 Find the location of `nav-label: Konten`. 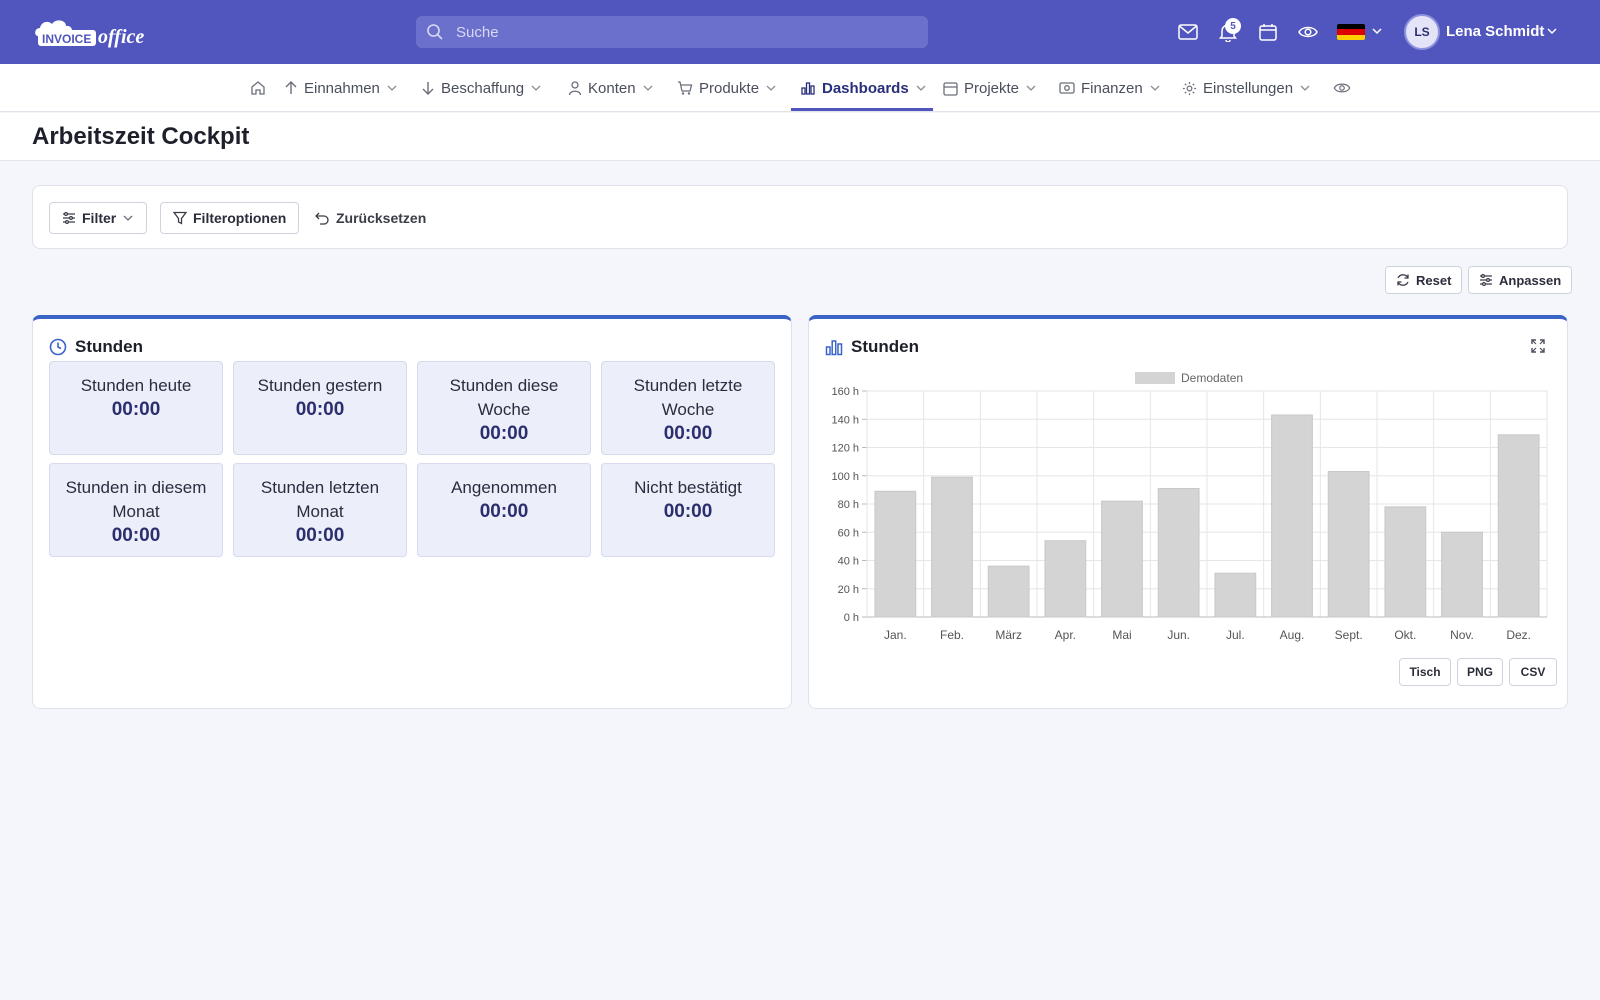

nav-label: Konten is located at coordinates (612, 88).